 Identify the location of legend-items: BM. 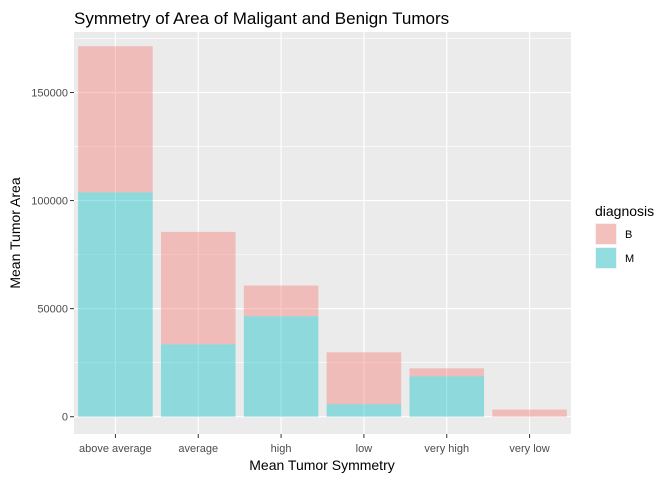
(614, 246).